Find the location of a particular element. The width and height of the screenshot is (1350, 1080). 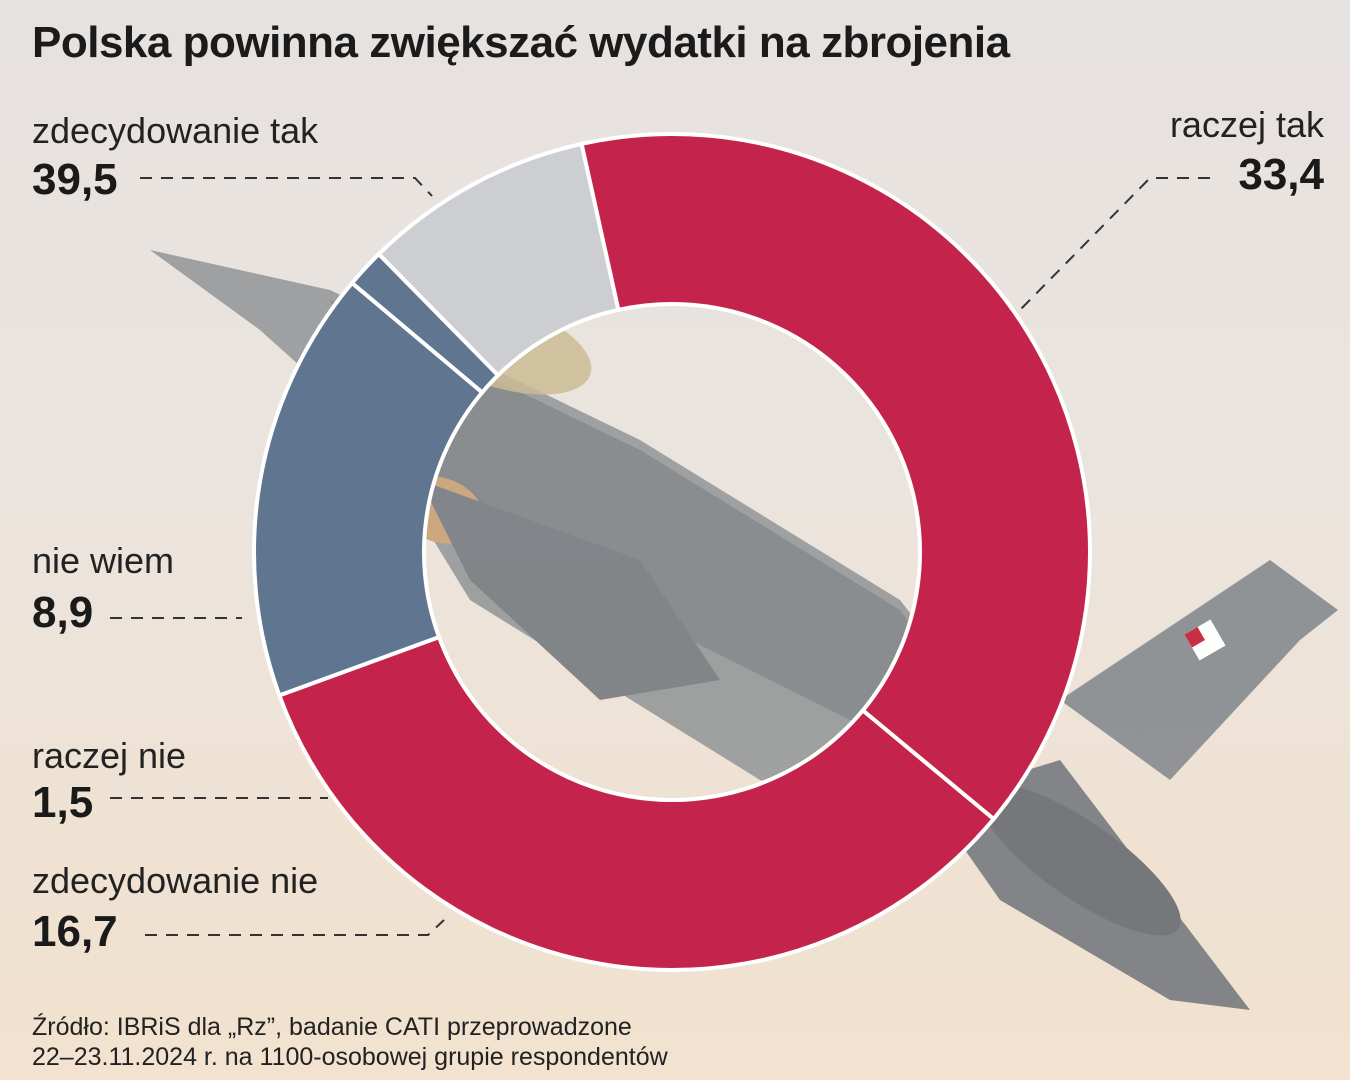

slice-zdecydowanie-nie is located at coordinates (369, 489).